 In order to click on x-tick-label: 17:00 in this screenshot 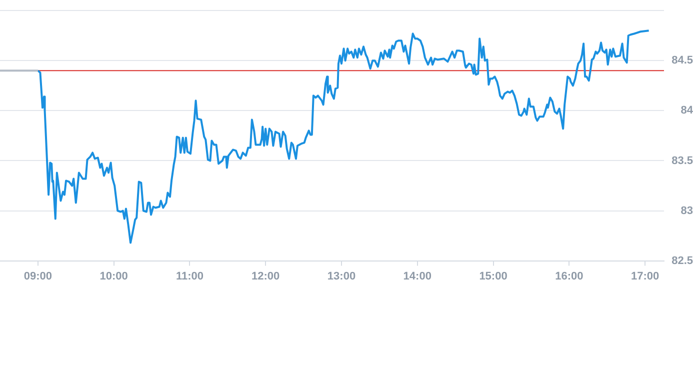, I will do `click(645, 276)`.